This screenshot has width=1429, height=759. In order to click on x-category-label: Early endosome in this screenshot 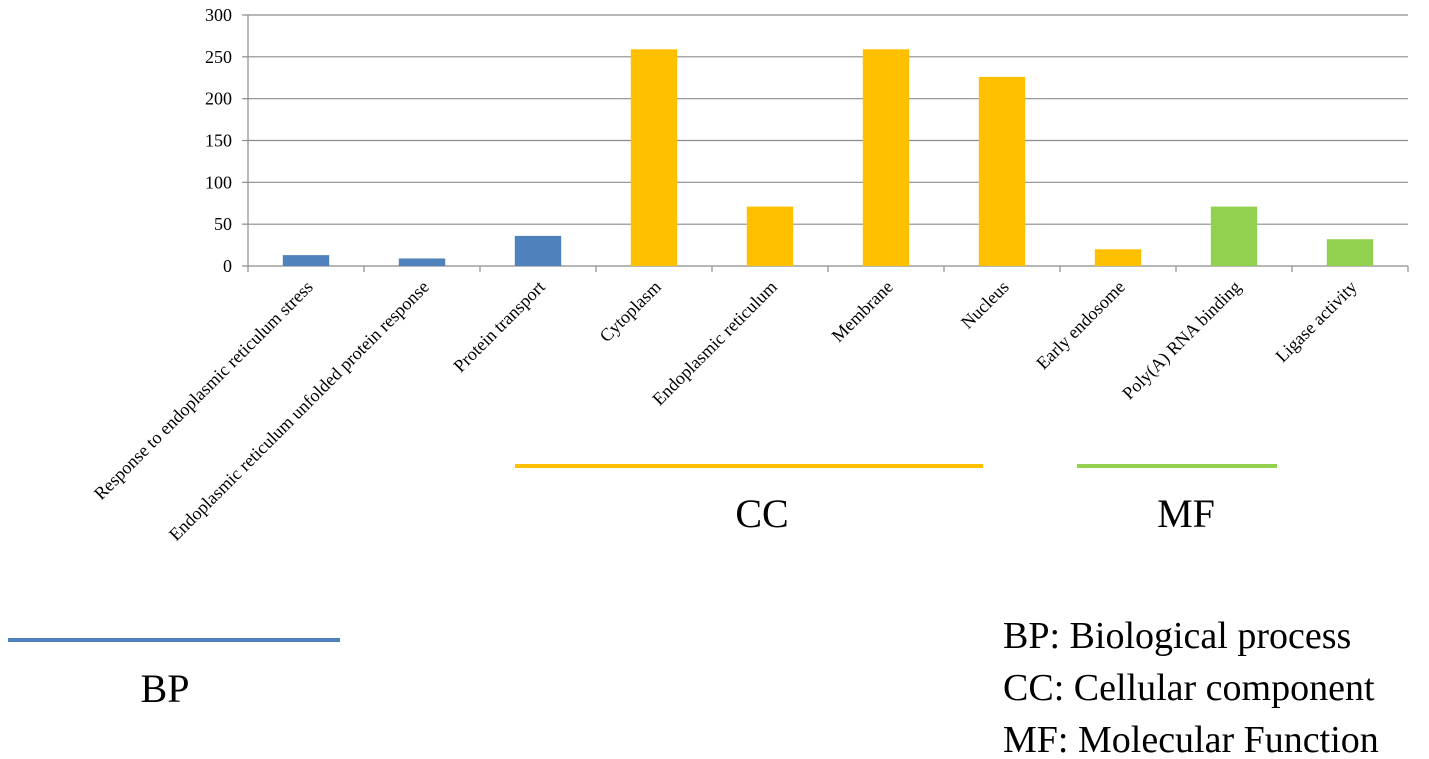, I will do `click(1080, 325)`.